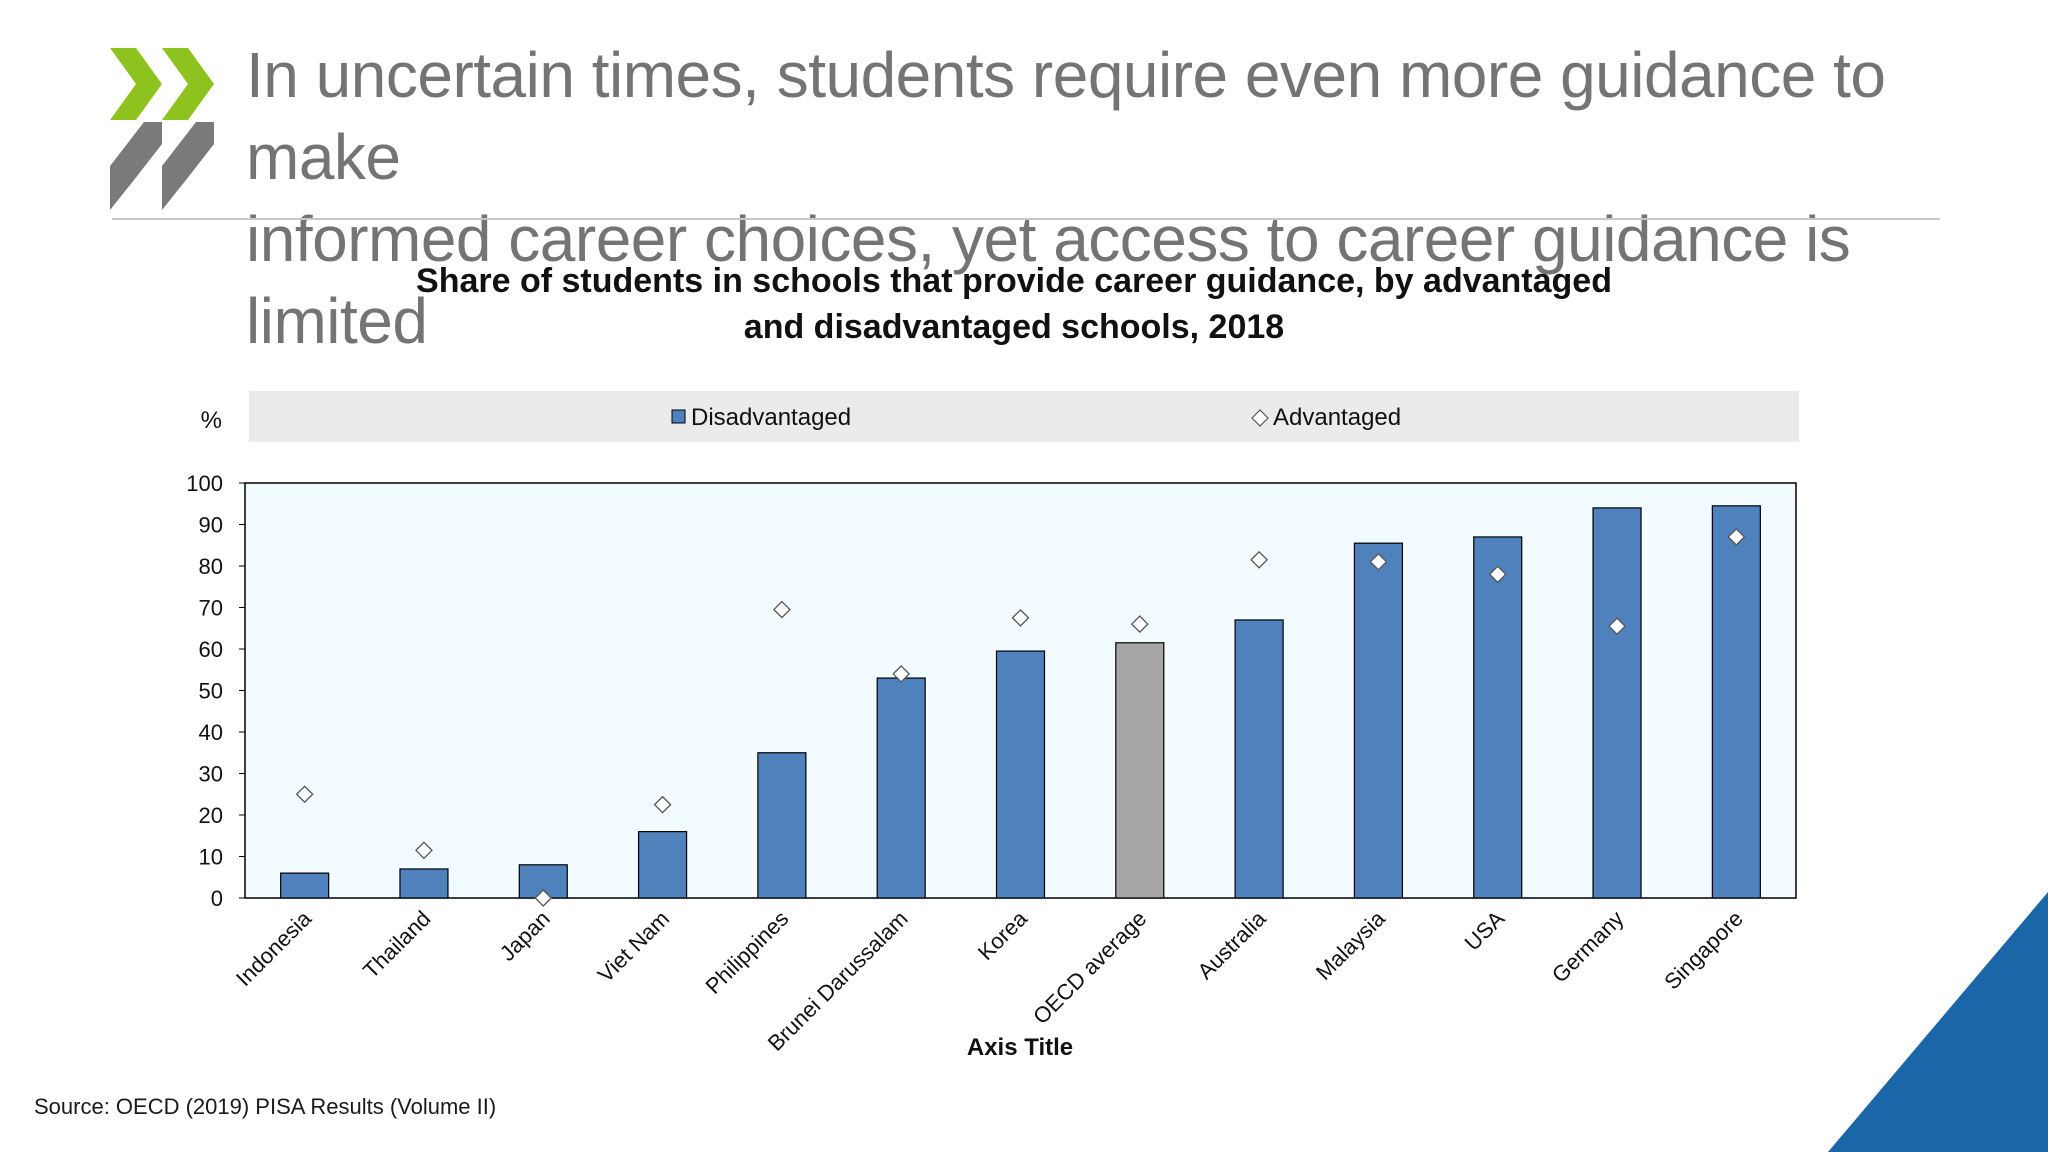  What do you see at coordinates (211, 732) in the screenshot?
I see `y-tick-label: 40` at bounding box center [211, 732].